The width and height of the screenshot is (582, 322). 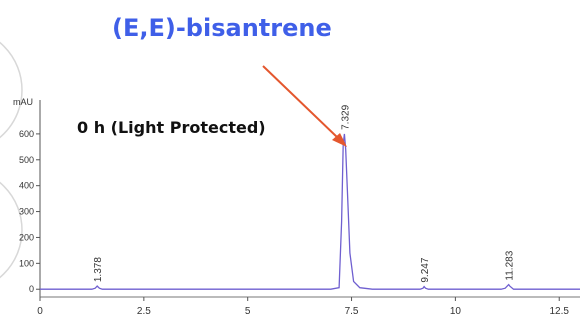 I want to click on annotation-arrow, so click(x=304, y=106).